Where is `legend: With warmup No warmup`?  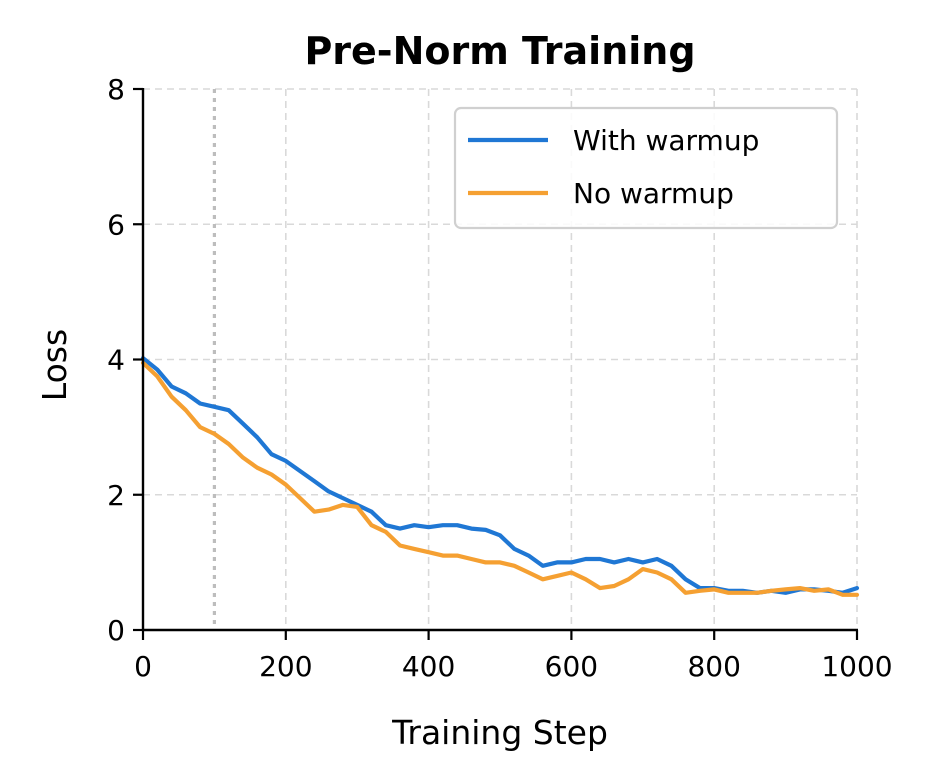 legend: With warmup No warmup is located at coordinates (646, 168).